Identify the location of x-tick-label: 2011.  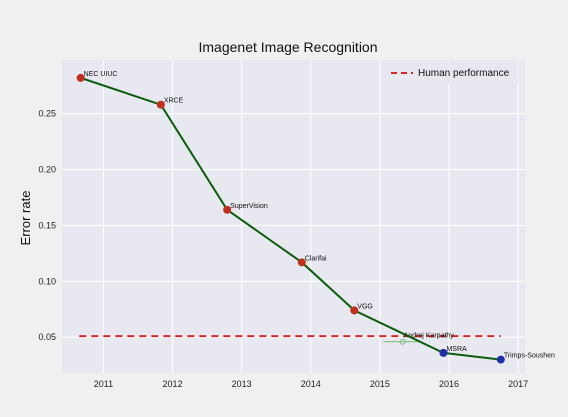
(103, 384).